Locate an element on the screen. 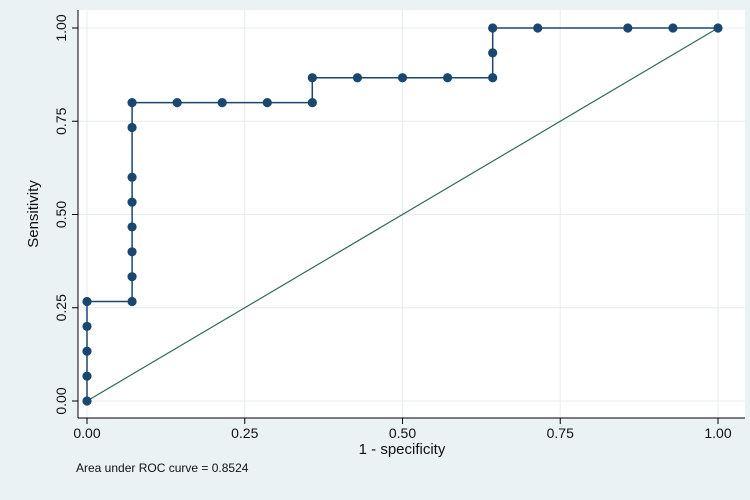  x-tick-label: 0.00 is located at coordinates (86, 433).